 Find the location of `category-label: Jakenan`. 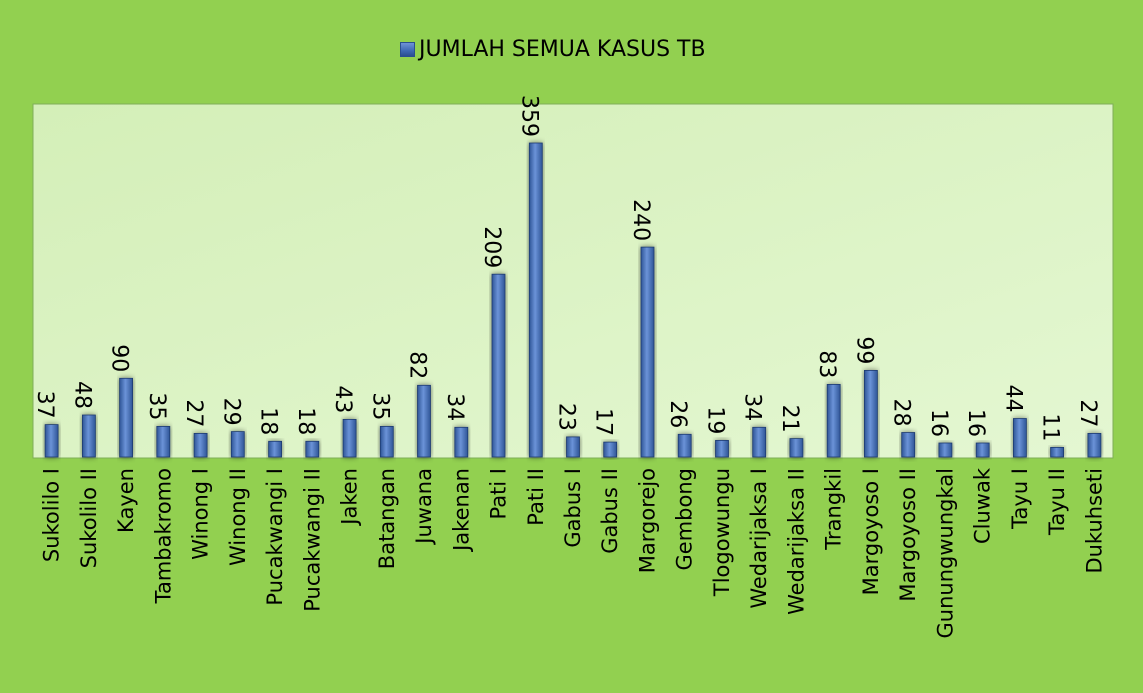

category-label: Jakenan is located at coordinates (461, 510).